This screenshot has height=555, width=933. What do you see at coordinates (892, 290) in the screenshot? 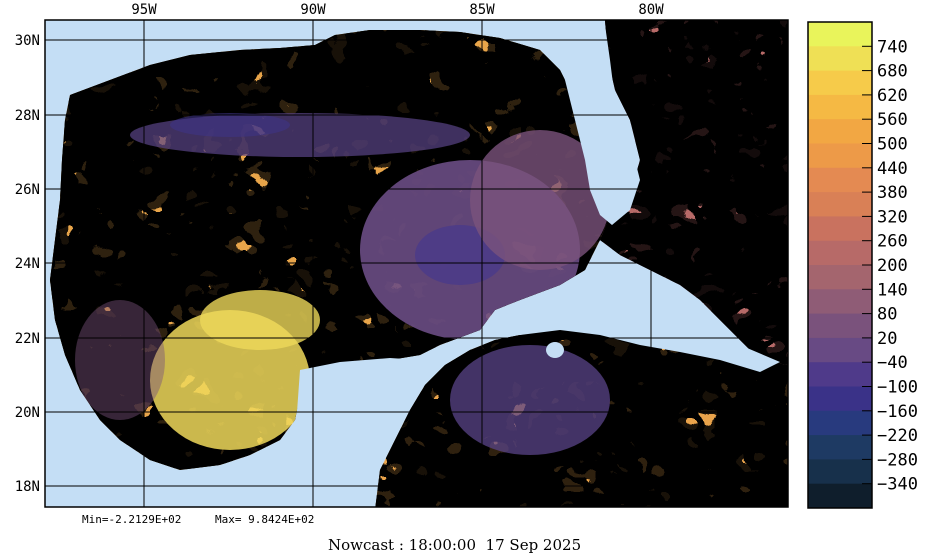
I see `colorbar-tick-label: 140` at bounding box center [892, 290].